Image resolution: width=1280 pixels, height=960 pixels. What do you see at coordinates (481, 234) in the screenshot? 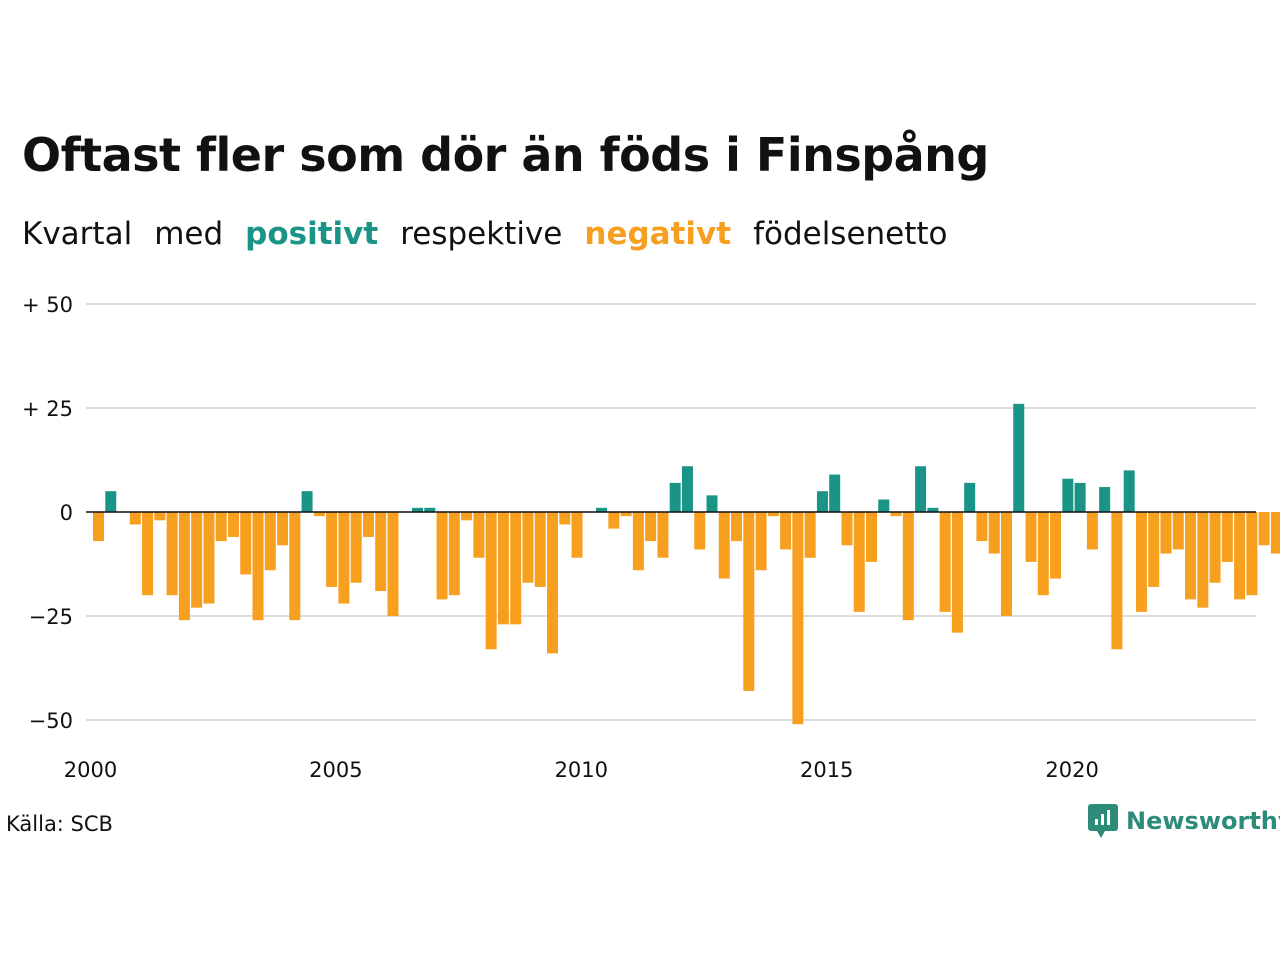
I see `subtitle-word: respektive` at bounding box center [481, 234].